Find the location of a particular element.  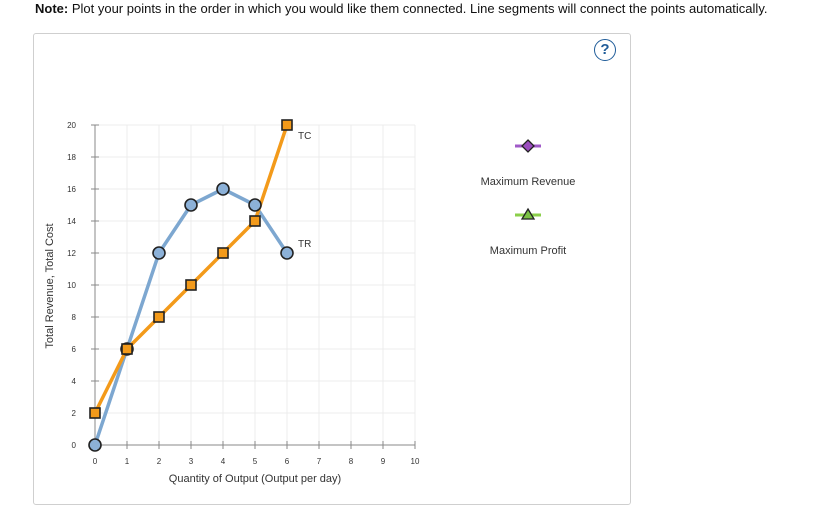

help-button: ? is located at coordinates (605, 50).